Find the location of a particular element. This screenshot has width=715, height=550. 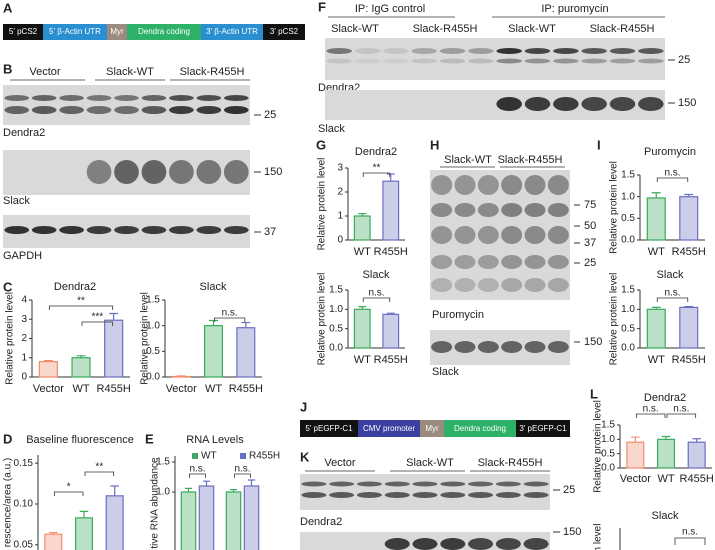

construct-part: Dendra coding is located at coordinates (164, 31).